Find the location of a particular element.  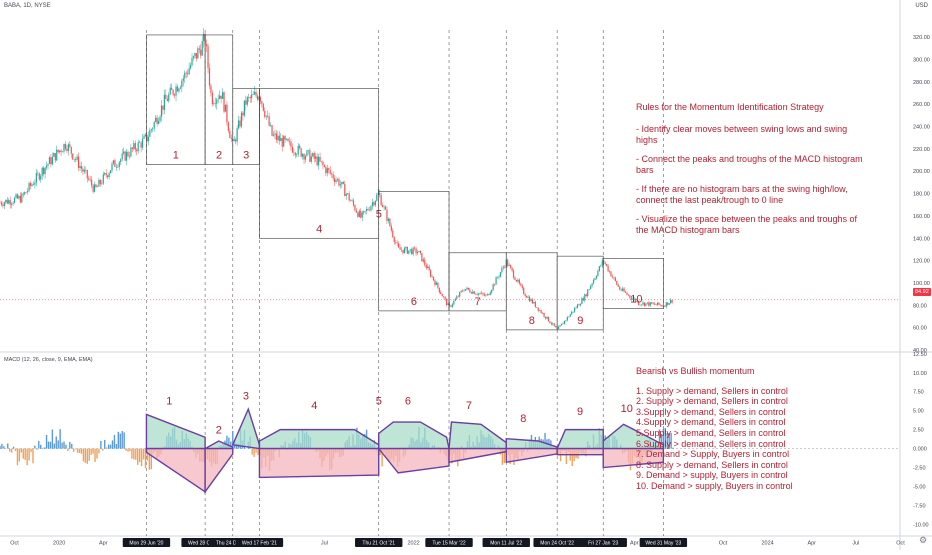

time-tick-label: 2022 is located at coordinates (414, 544).